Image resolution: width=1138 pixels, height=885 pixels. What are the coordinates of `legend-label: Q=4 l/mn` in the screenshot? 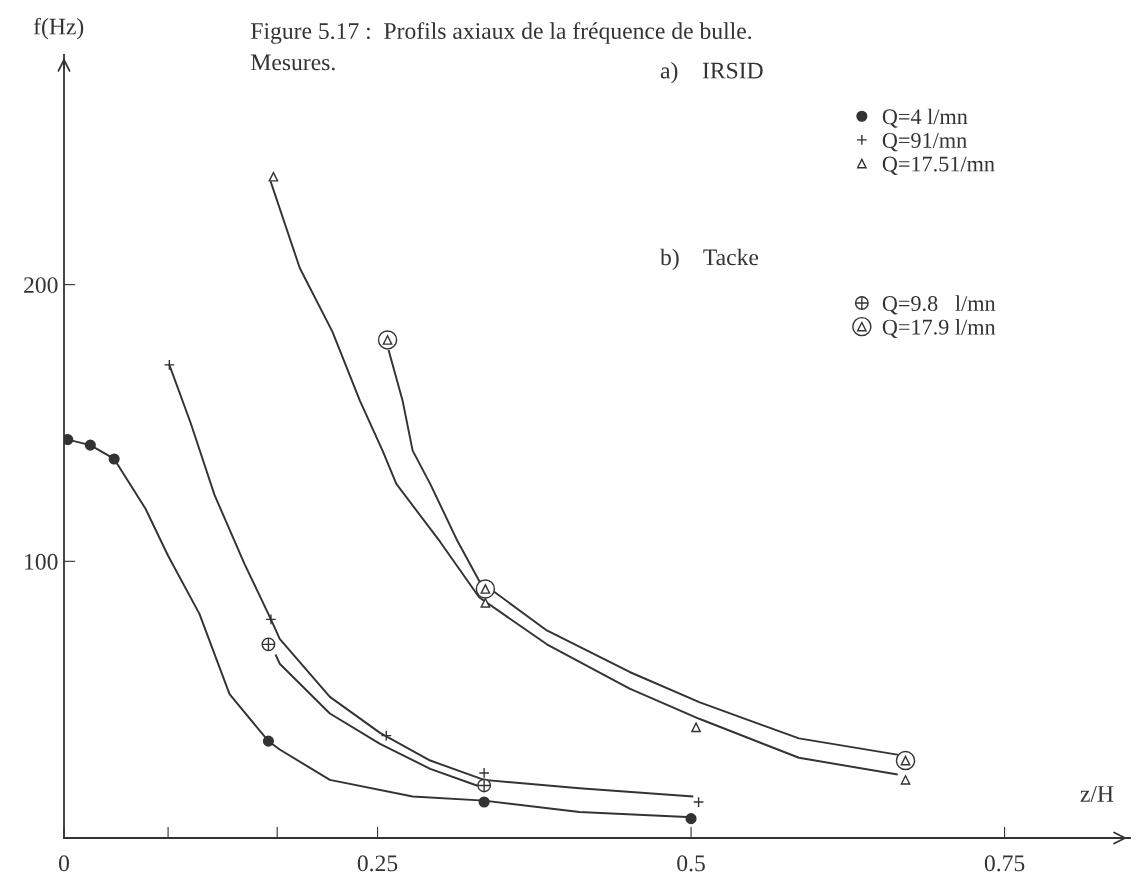 It's located at (925, 118).